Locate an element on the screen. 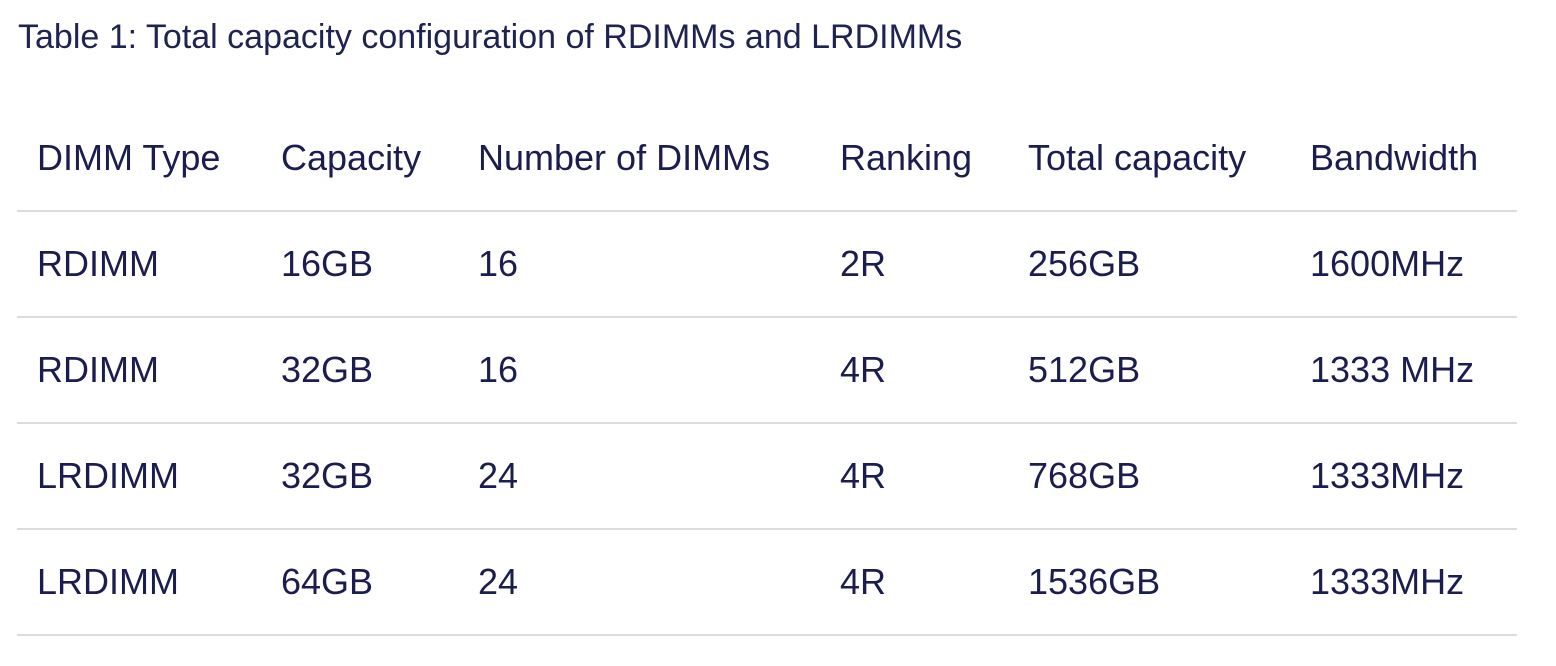 This screenshot has width=1556, height=666. header-dimm-type: DIMM Type is located at coordinates (129, 157).